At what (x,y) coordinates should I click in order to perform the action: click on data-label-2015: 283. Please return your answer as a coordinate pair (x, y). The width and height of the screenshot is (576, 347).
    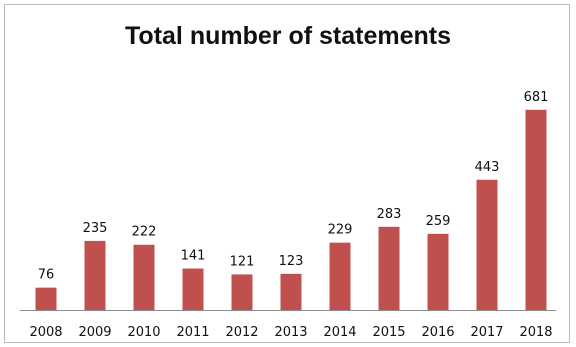
    Looking at the image, I should click on (389, 214).